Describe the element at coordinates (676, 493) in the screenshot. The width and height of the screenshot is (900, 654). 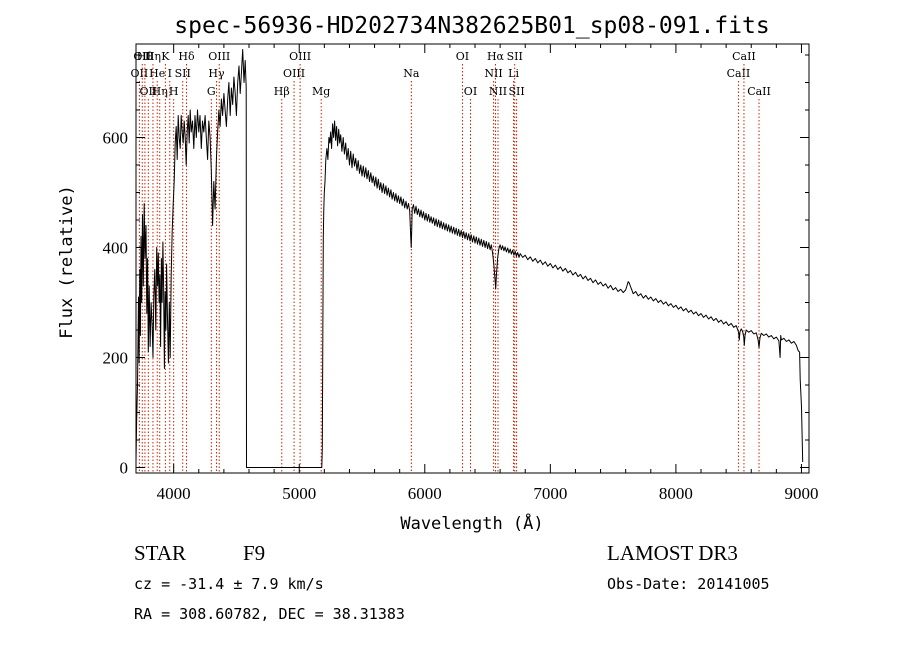
I see `x-tick-label: 8000` at that location.